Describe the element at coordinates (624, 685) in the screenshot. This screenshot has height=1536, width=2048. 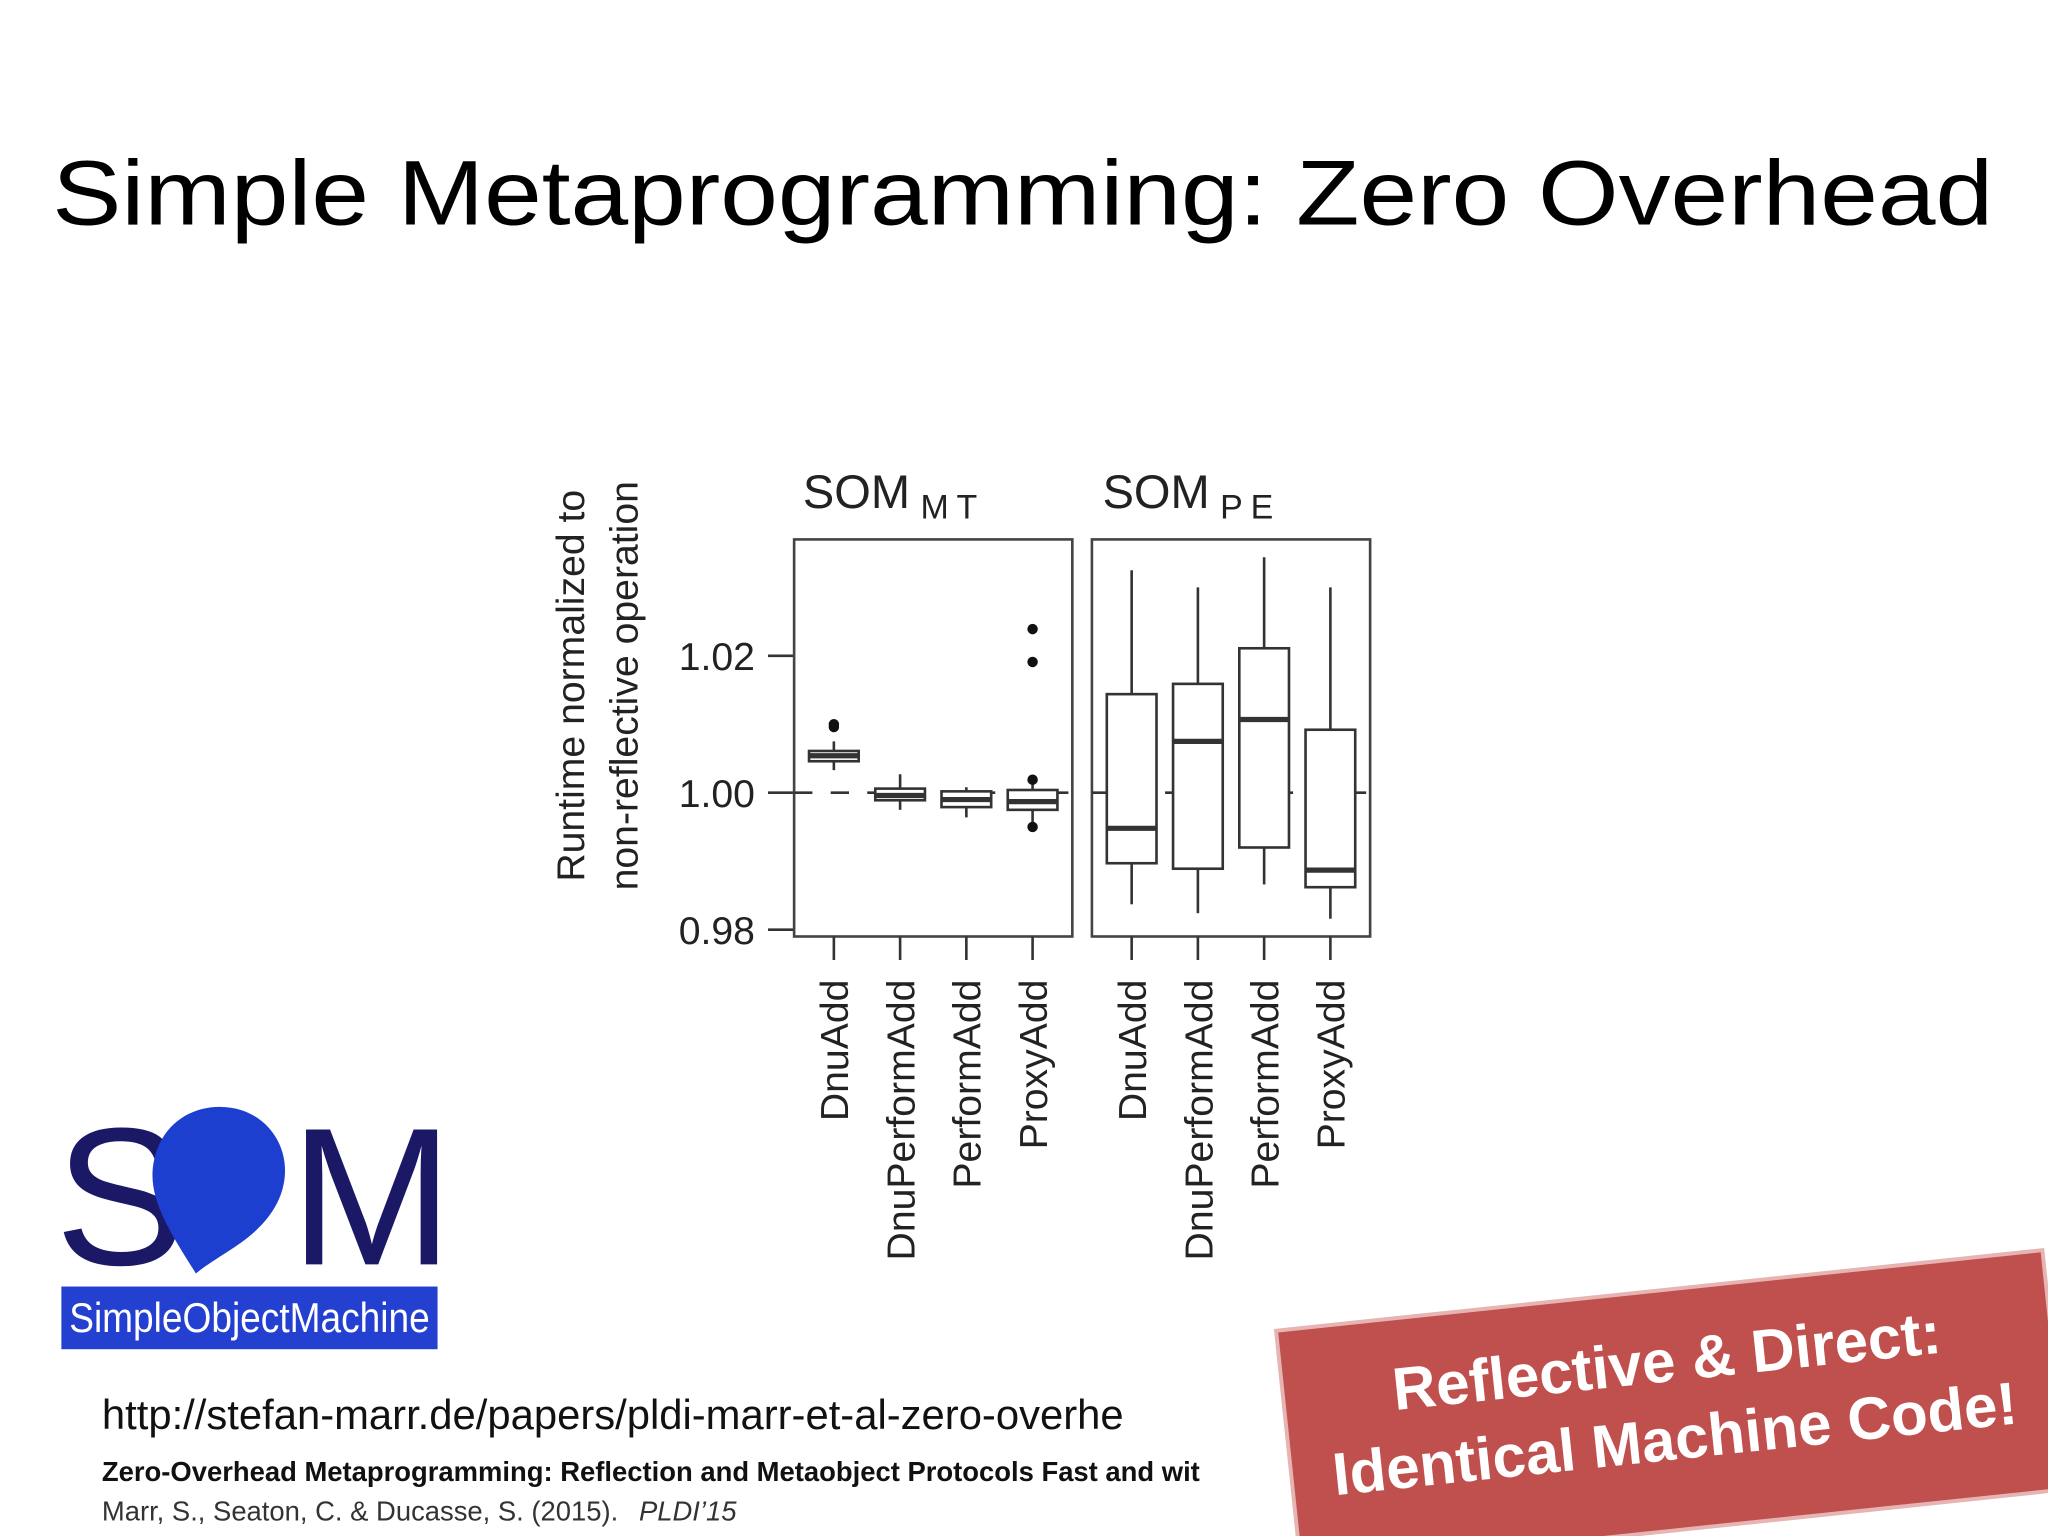
I see `y-axis-label: non-reflective operation` at that location.